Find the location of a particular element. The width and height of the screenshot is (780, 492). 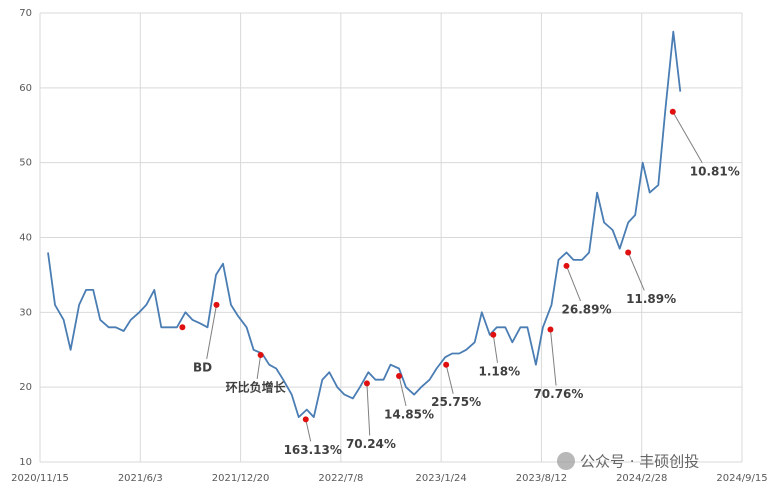

annotation: 11.89% is located at coordinates (651, 299).